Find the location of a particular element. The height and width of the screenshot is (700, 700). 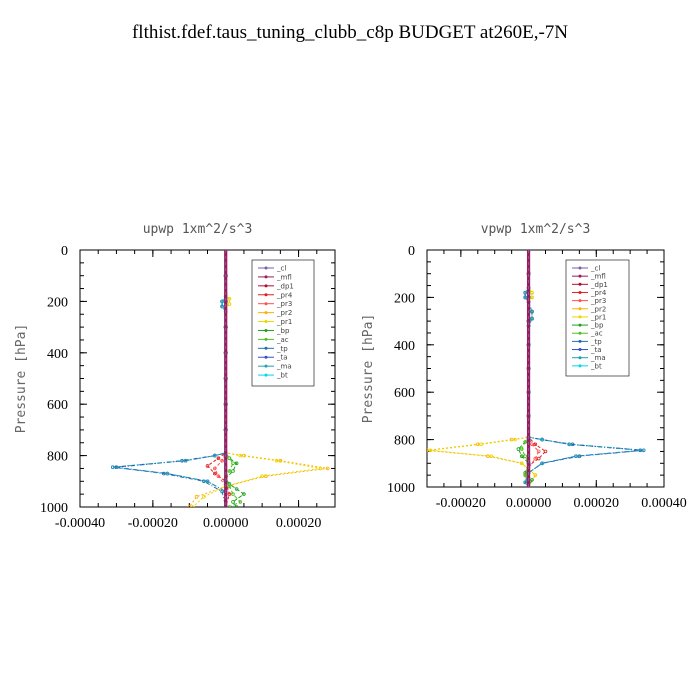

plot-title: vpwp 1xm^2/s^3 is located at coordinates (536, 229).